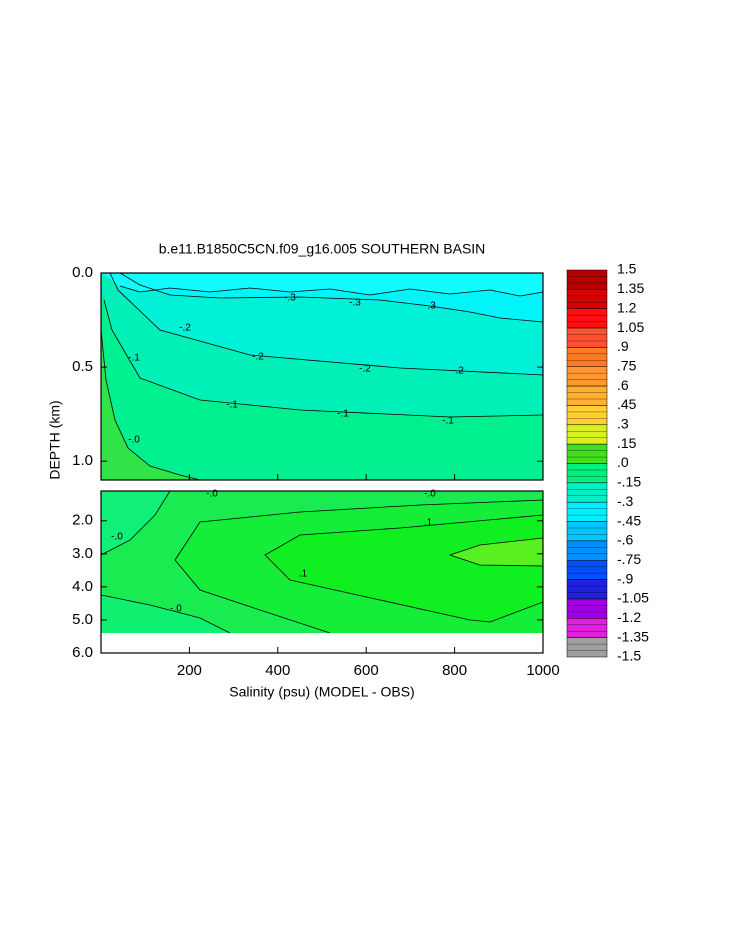  What do you see at coordinates (366, 670) in the screenshot?
I see `x-tick-label: 600` at bounding box center [366, 670].